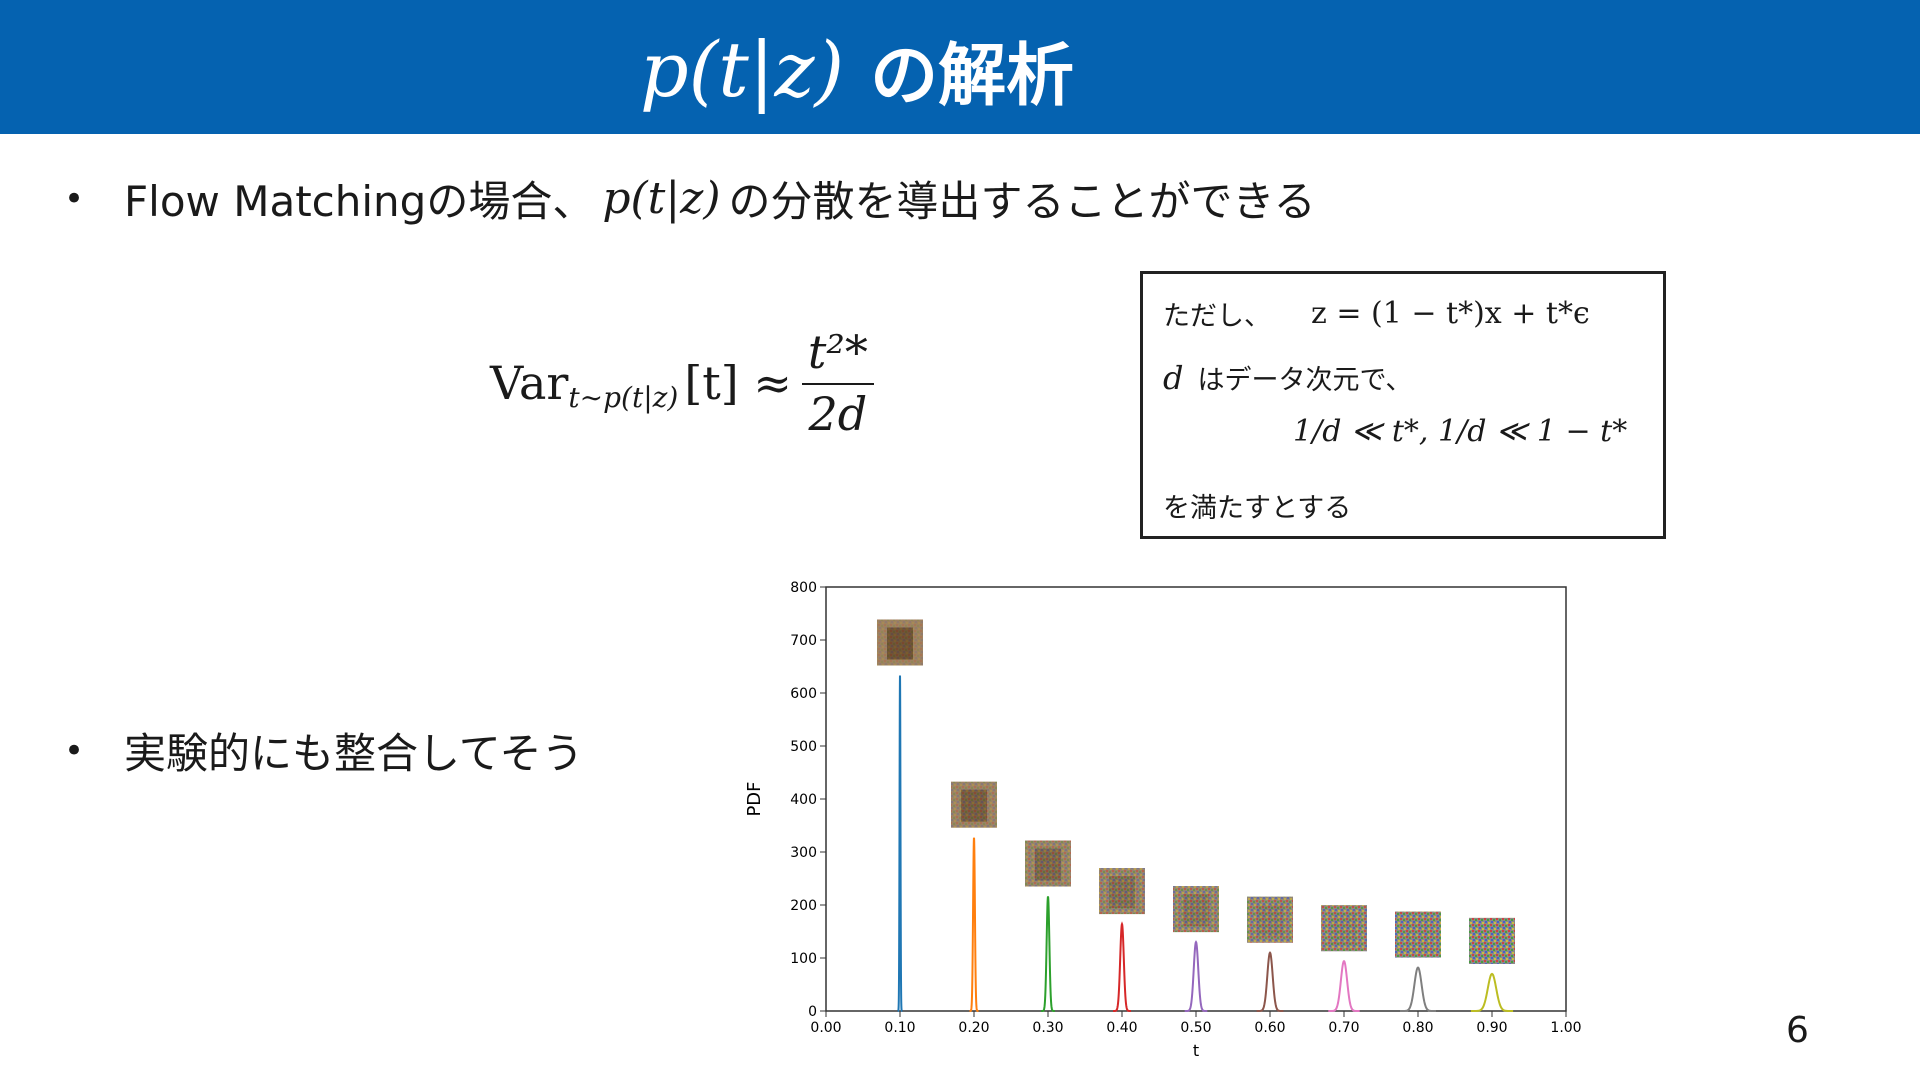 The height and width of the screenshot is (1080, 1920). Describe the element at coordinates (529, 383) in the screenshot. I see `equation-lhs: Var` at that location.